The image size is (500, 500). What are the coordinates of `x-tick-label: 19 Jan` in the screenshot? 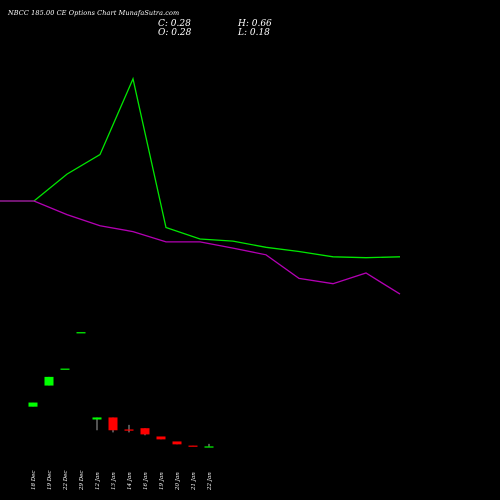 It's located at (162, 481).